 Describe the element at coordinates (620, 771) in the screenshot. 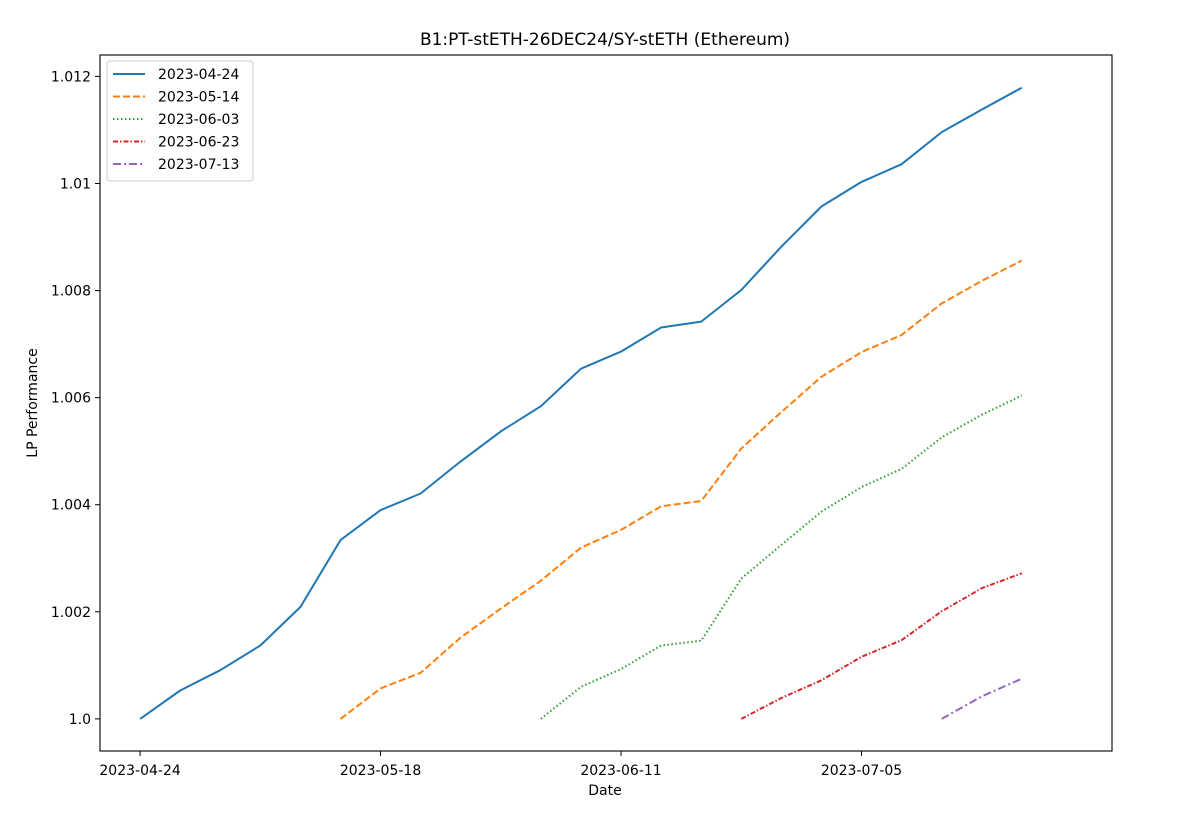

I see `x-tick-label: 2023-06-11` at that location.